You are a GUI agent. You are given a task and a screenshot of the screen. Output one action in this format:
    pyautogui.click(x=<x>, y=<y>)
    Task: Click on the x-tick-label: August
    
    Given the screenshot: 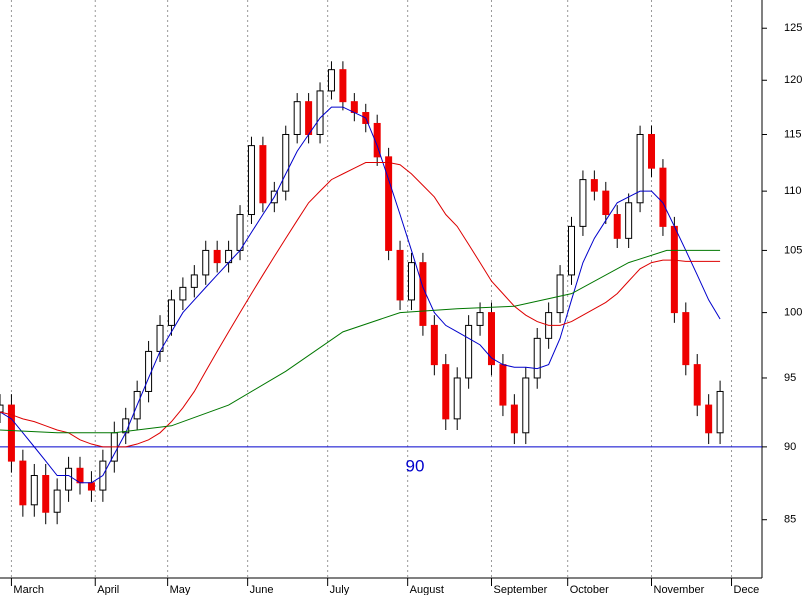 What is the action you would take?
    pyautogui.click(x=427, y=589)
    